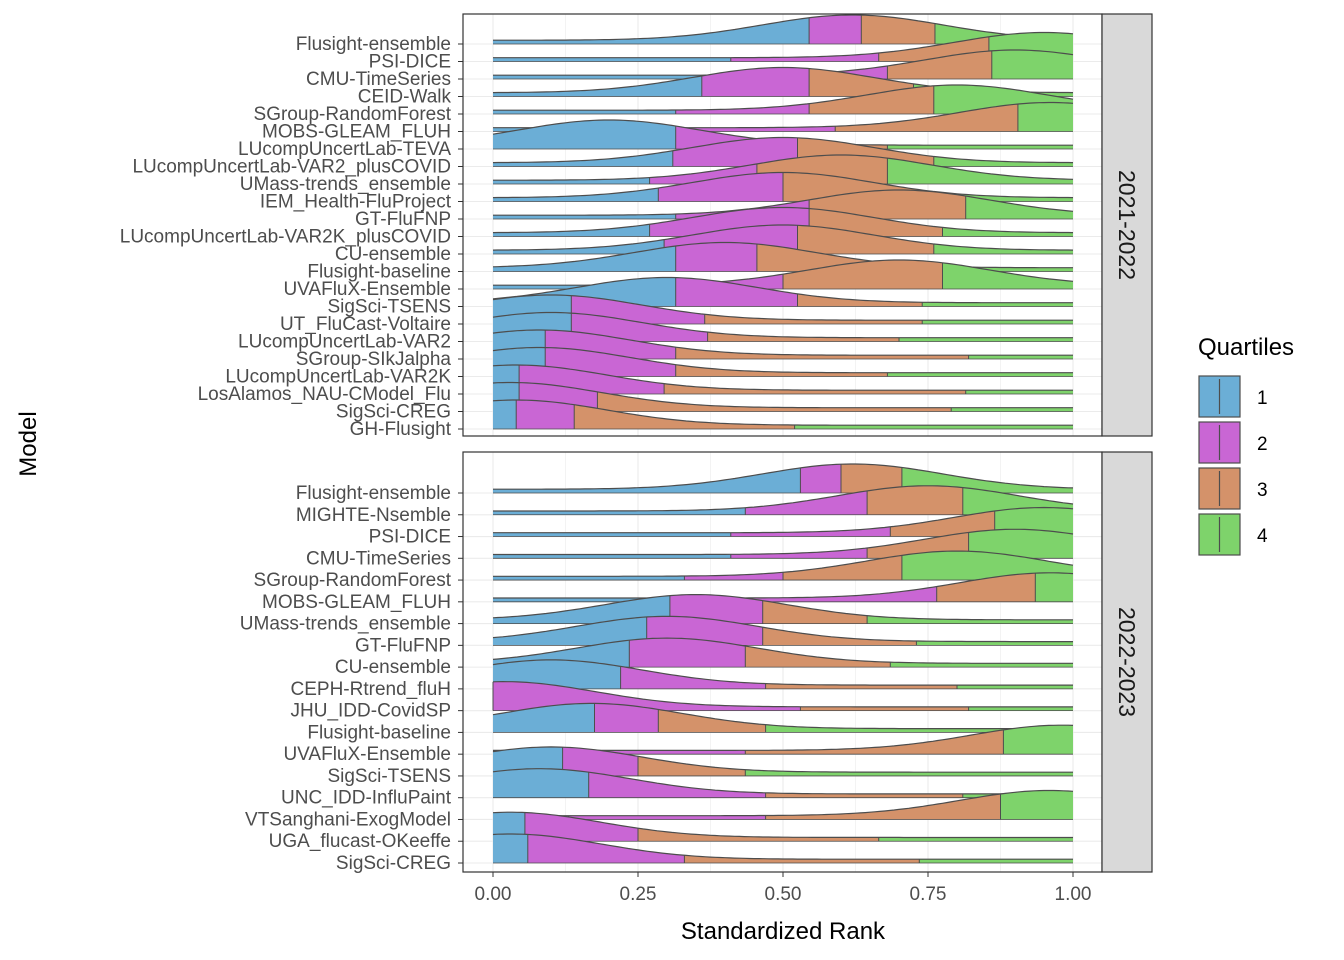 The image size is (1344, 960). I want to click on legend-label: 1, so click(1262, 398).